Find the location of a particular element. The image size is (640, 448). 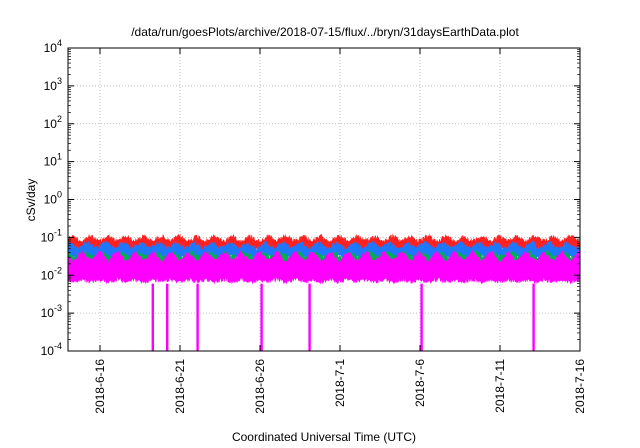

y-tick-label: 10⁰ is located at coordinates (53, 198).